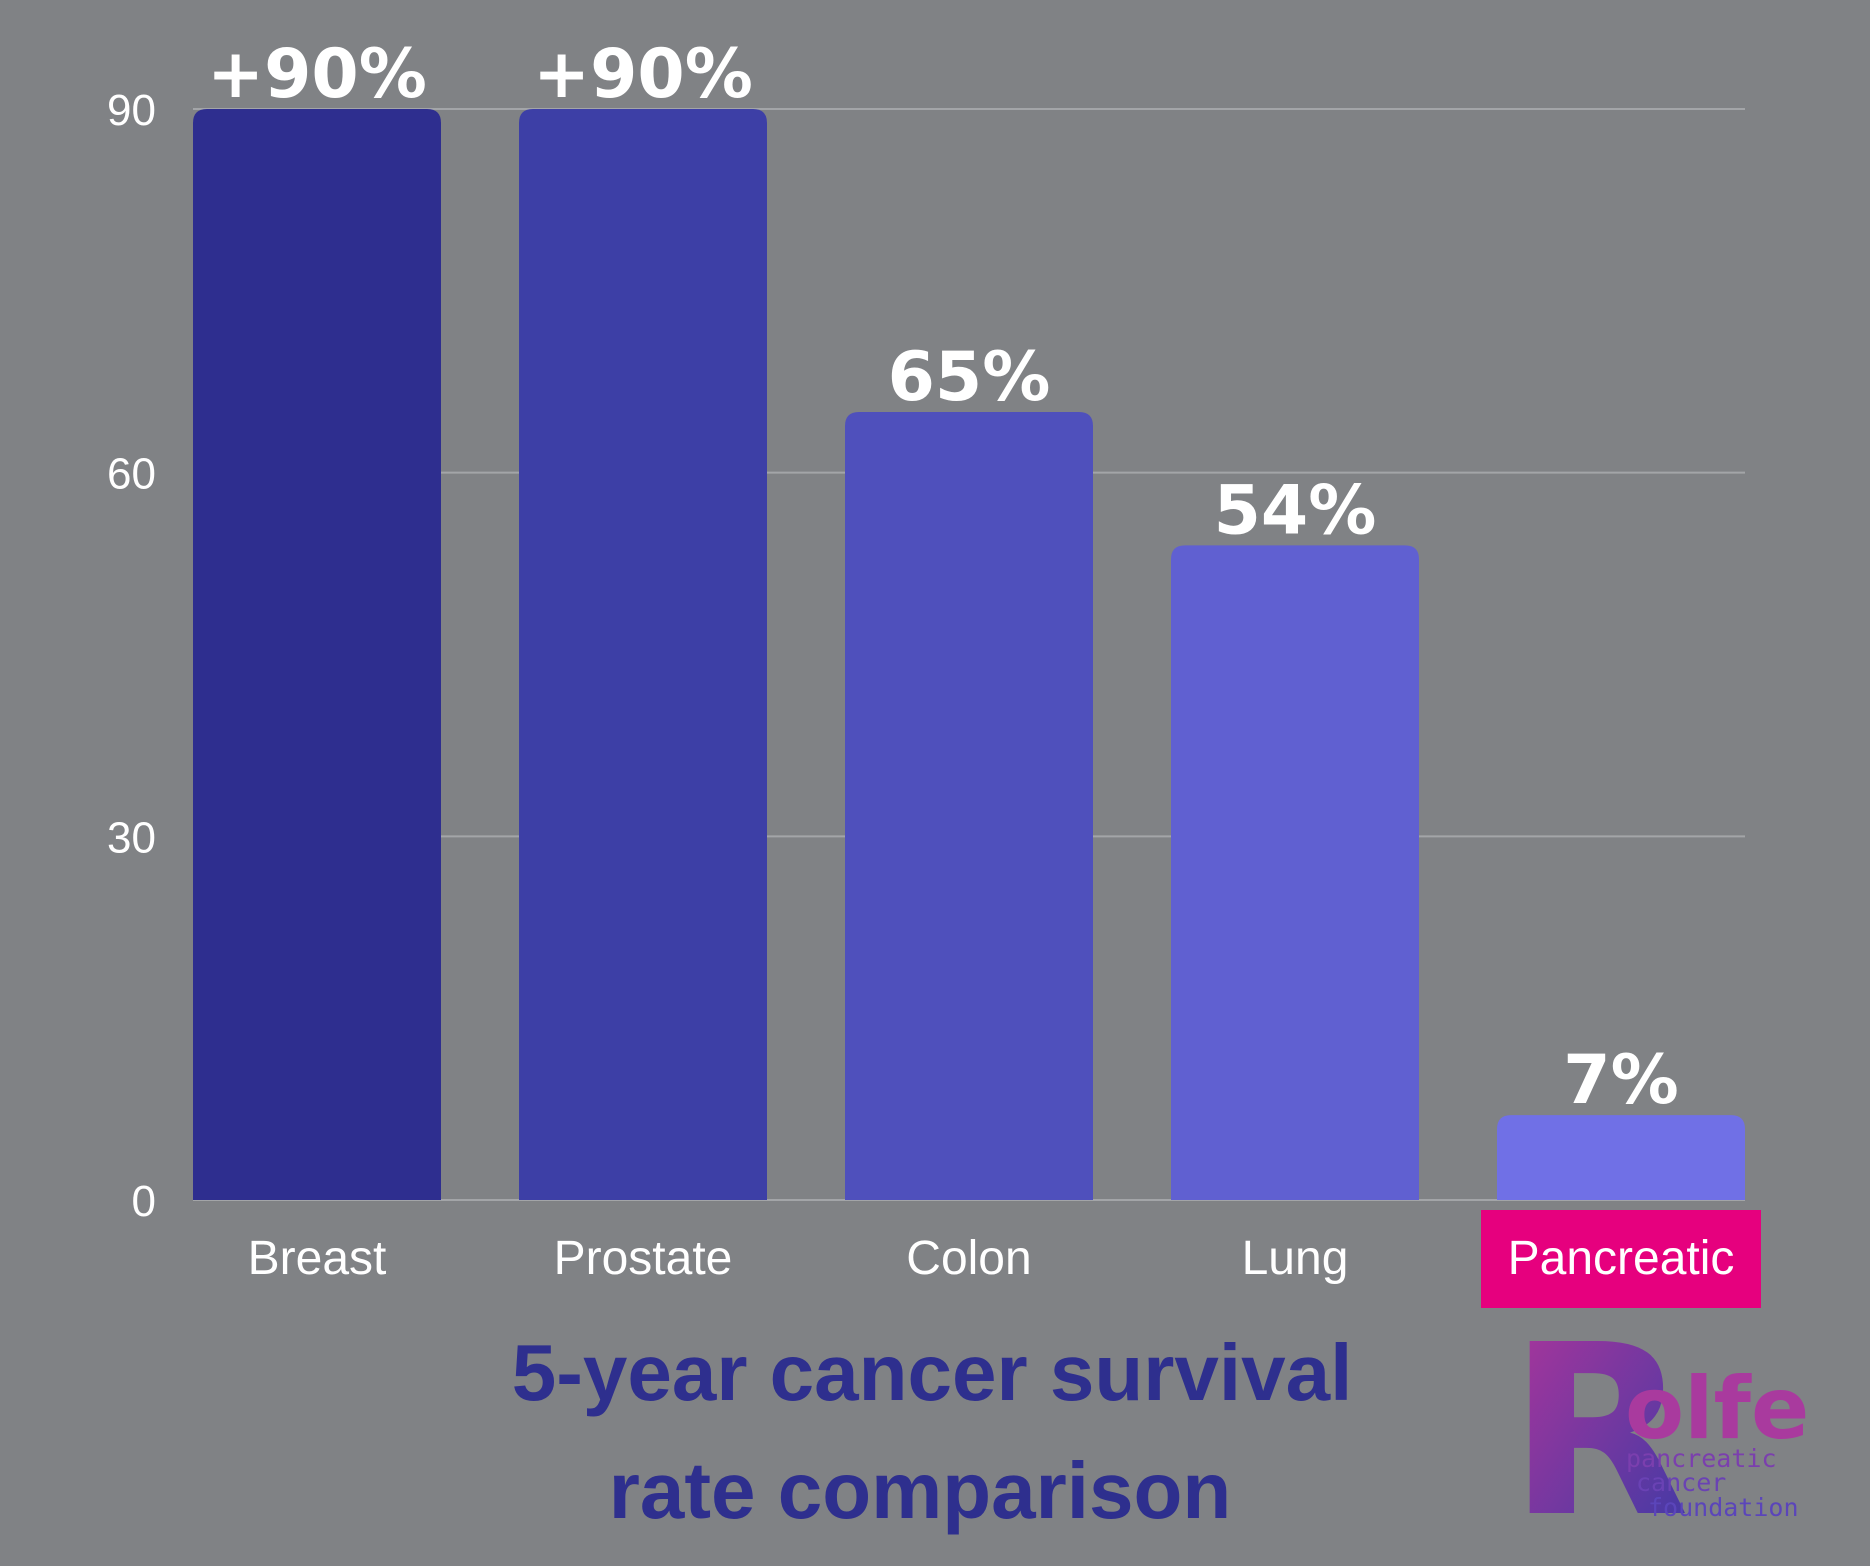 The width and height of the screenshot is (1870, 1566). I want to click on logo-tagline-3: foundation, so click(1723, 1507).